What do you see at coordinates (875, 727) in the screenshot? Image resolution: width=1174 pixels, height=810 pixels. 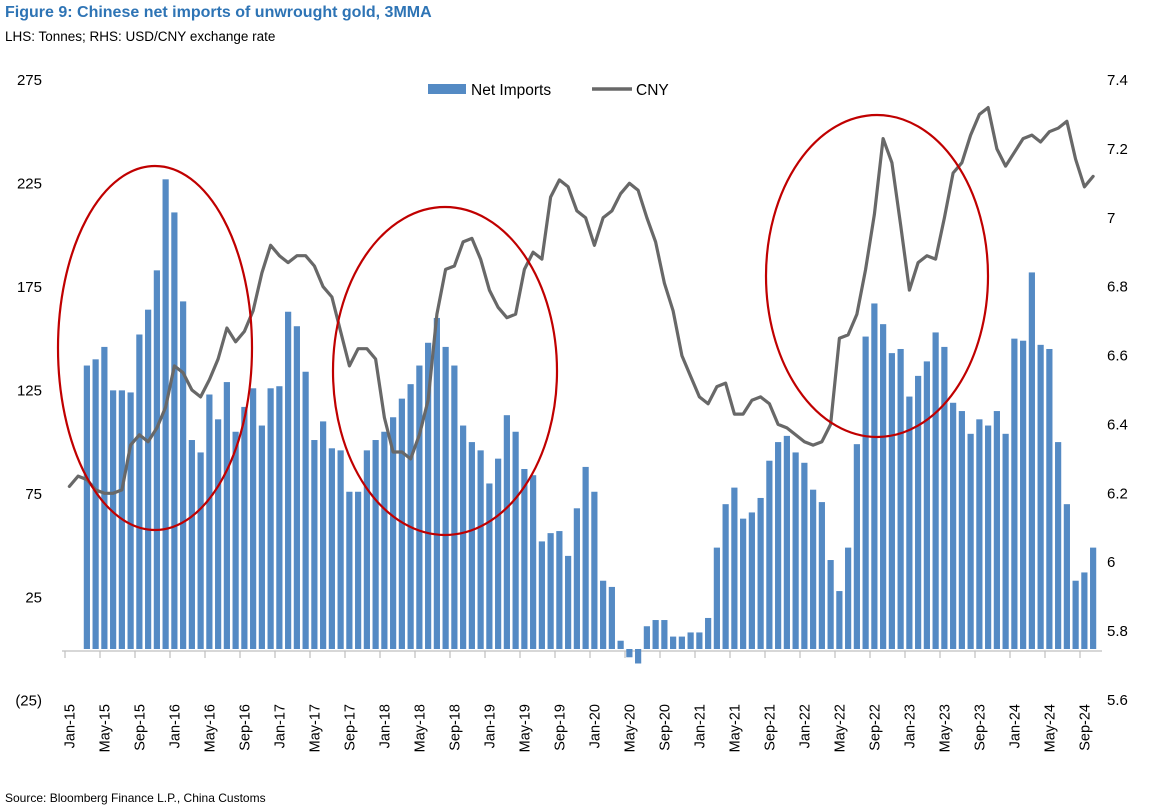 I see `x-axis-tick-label: Sep-22` at bounding box center [875, 727].